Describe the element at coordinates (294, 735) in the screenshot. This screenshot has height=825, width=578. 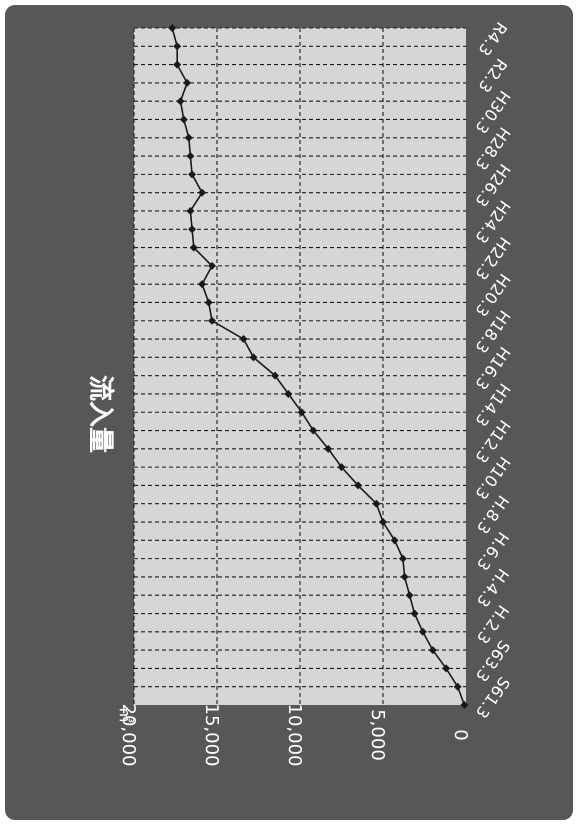
I see `value-tick-label: 10,000` at that location.